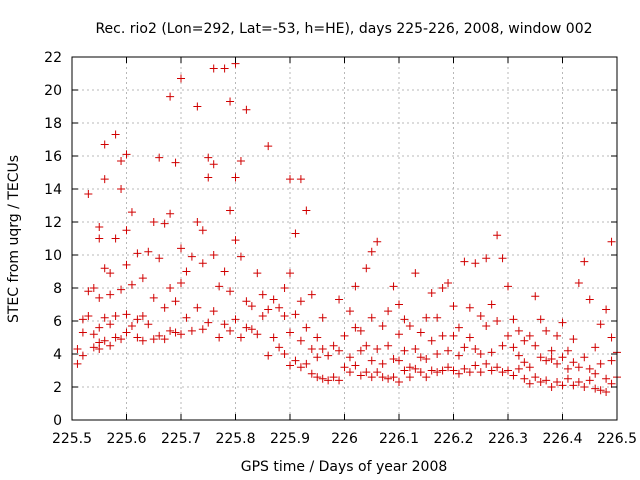 The image size is (640, 480). What do you see at coordinates (14, 239) in the screenshot?
I see `y-axis-label: STEC from uqrg / TECUs` at bounding box center [14, 239].